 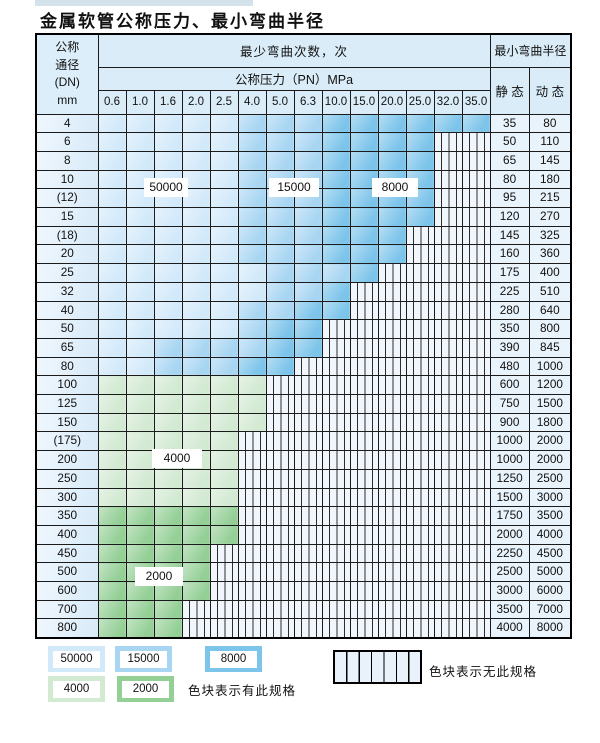 What do you see at coordinates (303, 422) in the screenshot?
I see `table-row: 150 900 1800` at bounding box center [303, 422].